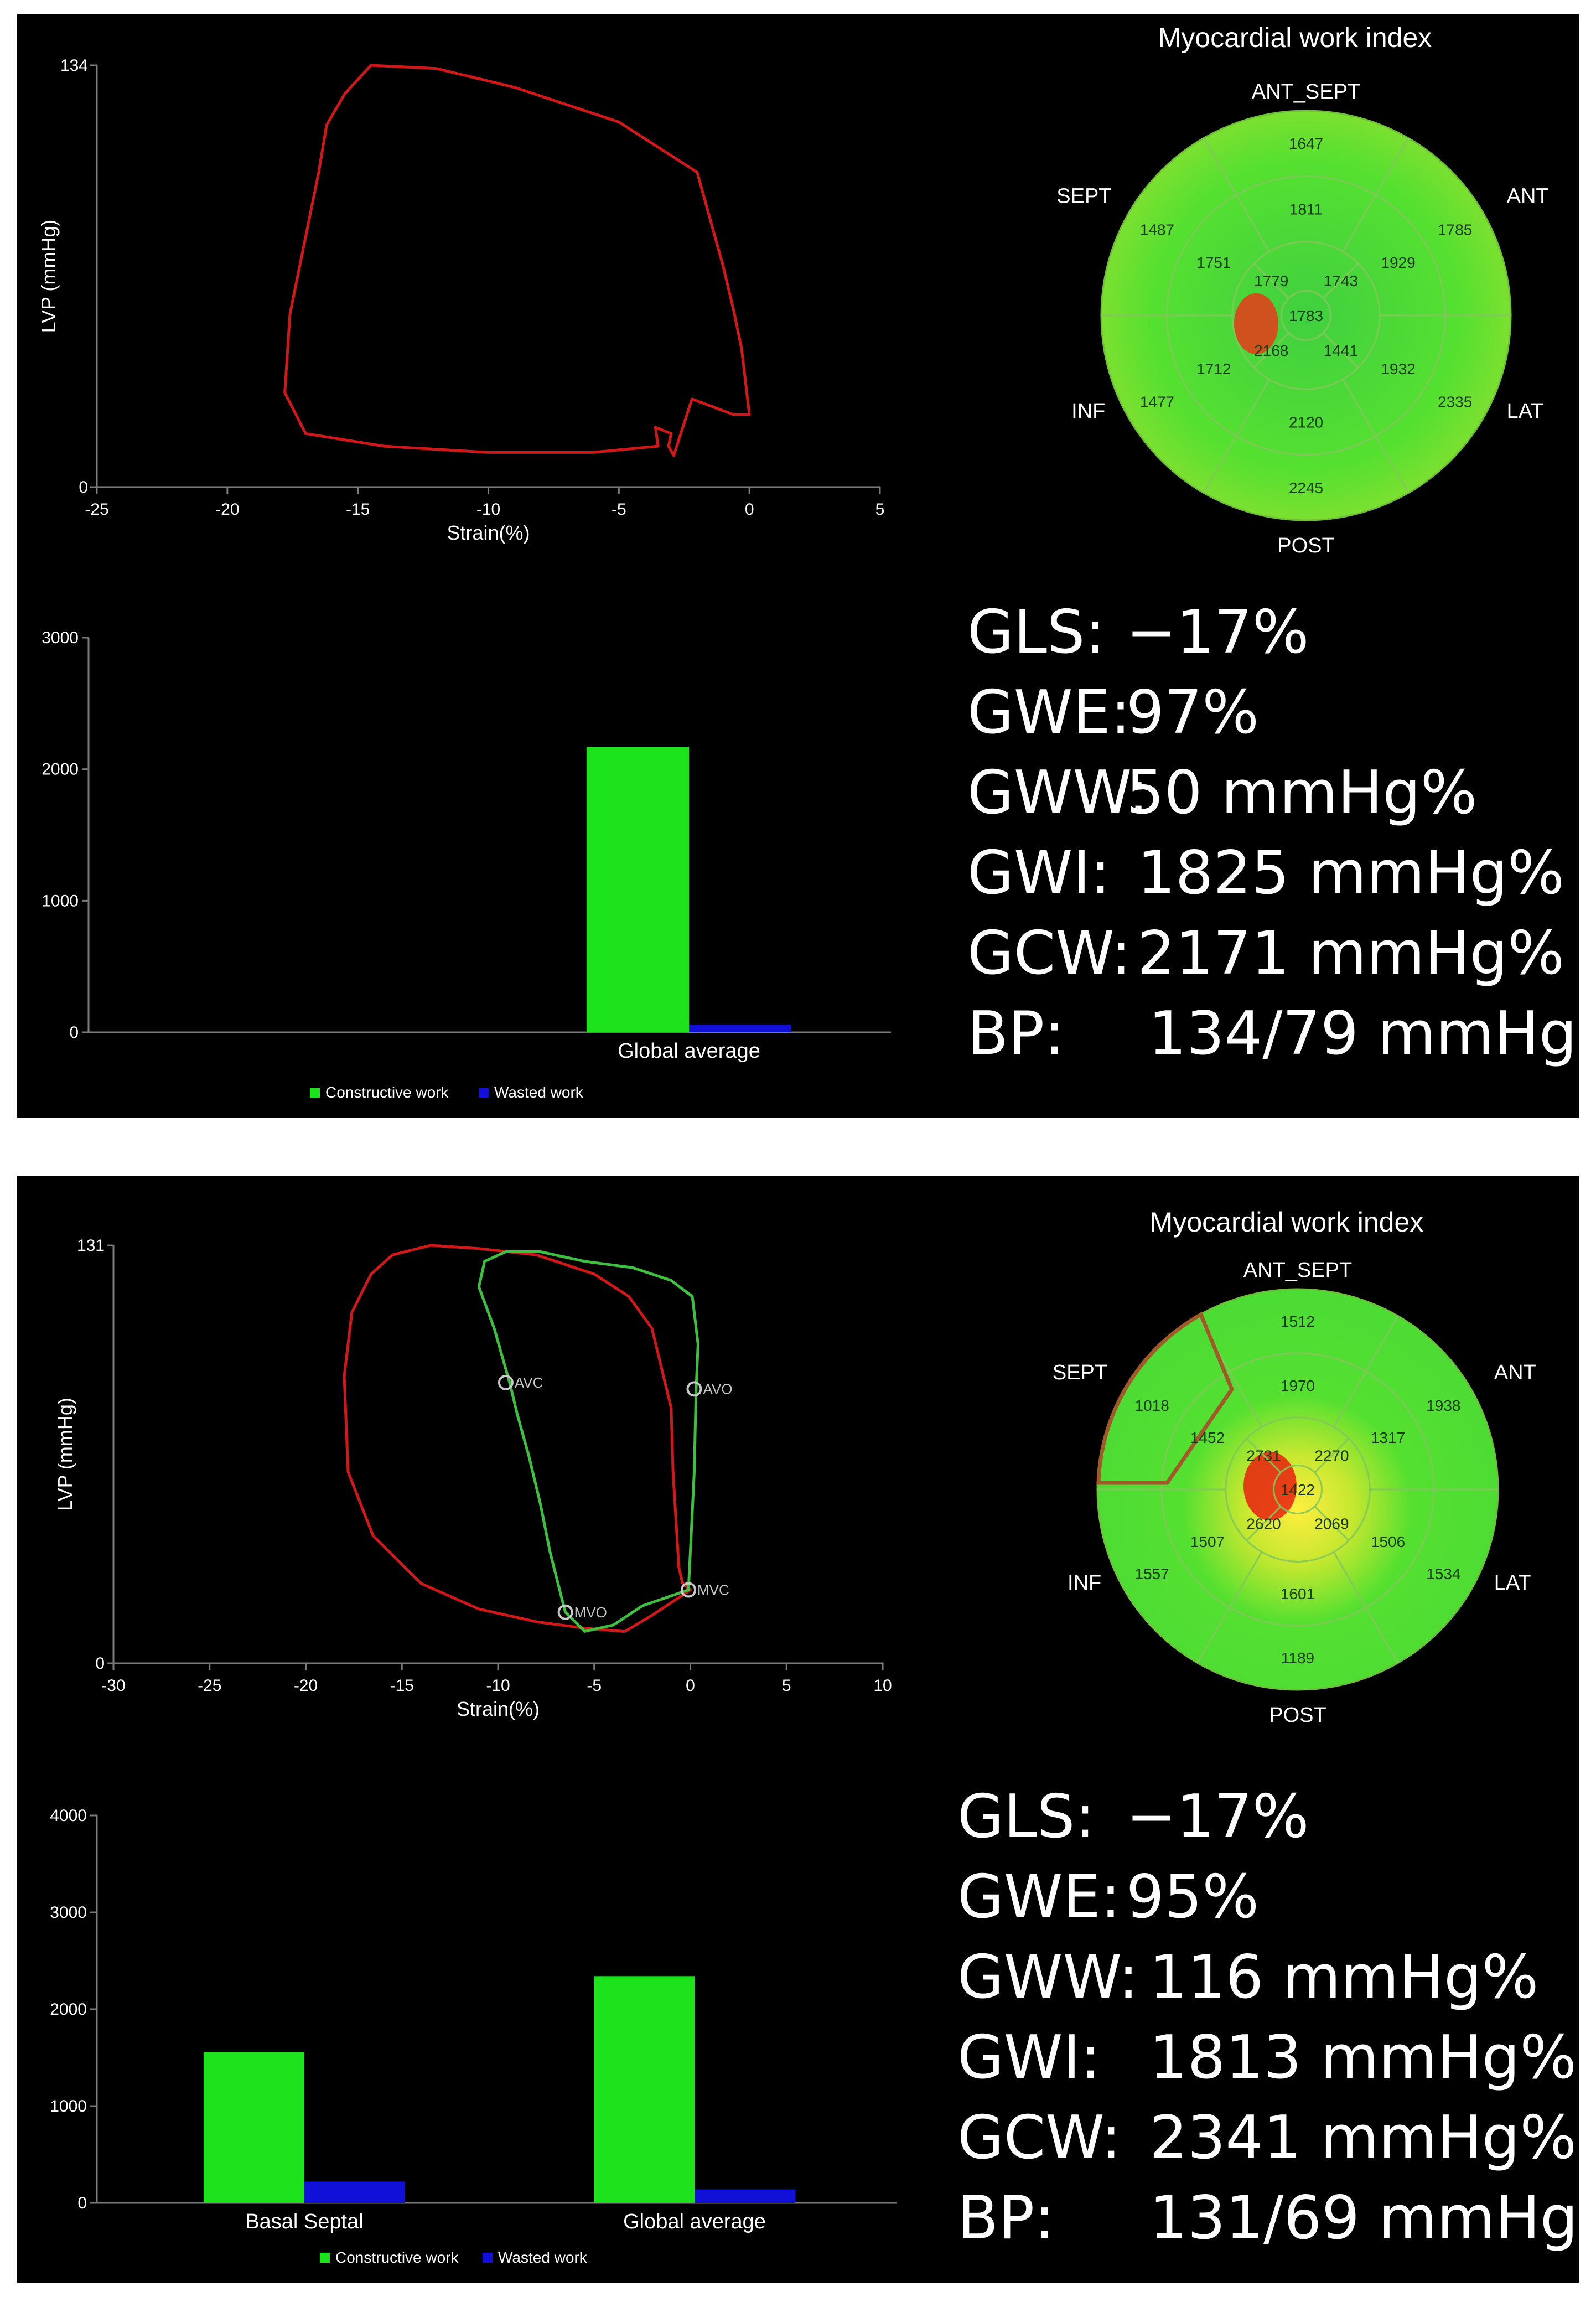 This screenshot has height=2302, width=1596. What do you see at coordinates (1306, 143) in the screenshot?
I see `segment-value: 1647` at bounding box center [1306, 143].